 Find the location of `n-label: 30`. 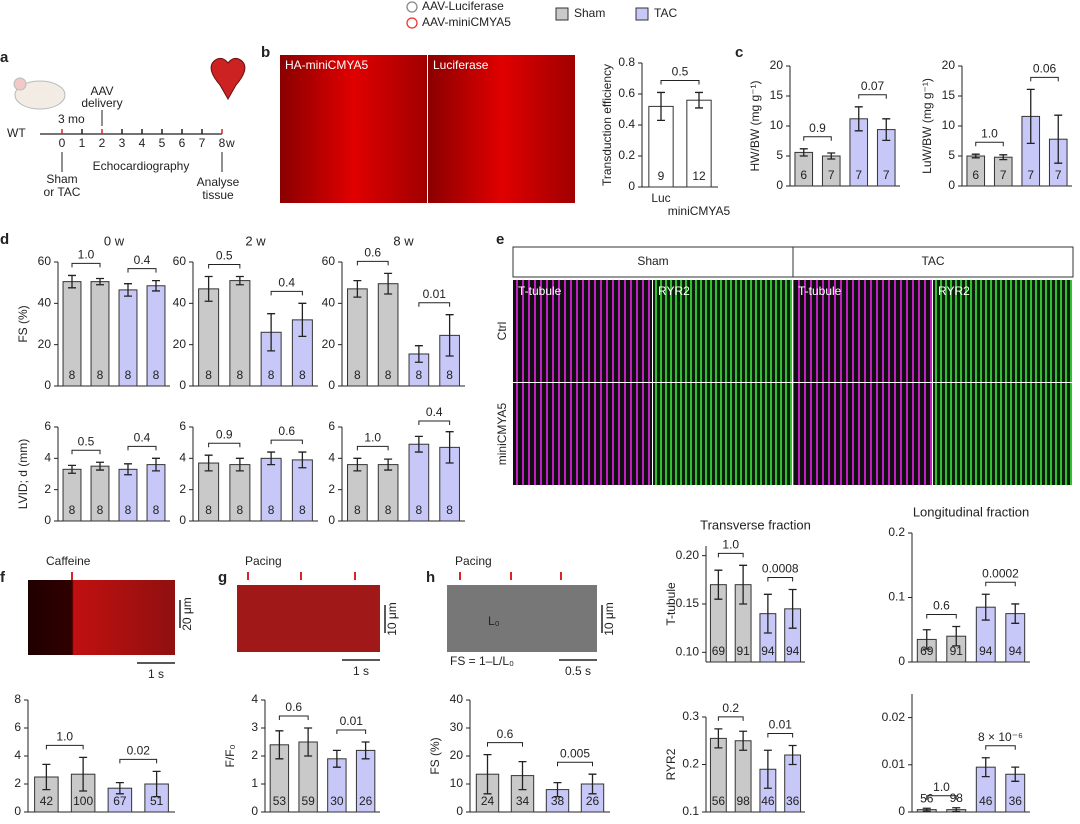

n-label: 30 is located at coordinates (337, 801).